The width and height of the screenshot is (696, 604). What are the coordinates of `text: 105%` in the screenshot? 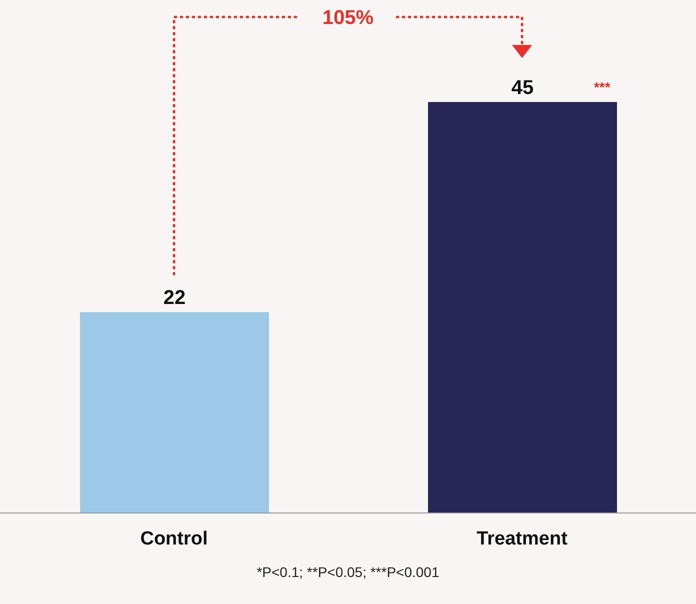 It's located at (348, 18).